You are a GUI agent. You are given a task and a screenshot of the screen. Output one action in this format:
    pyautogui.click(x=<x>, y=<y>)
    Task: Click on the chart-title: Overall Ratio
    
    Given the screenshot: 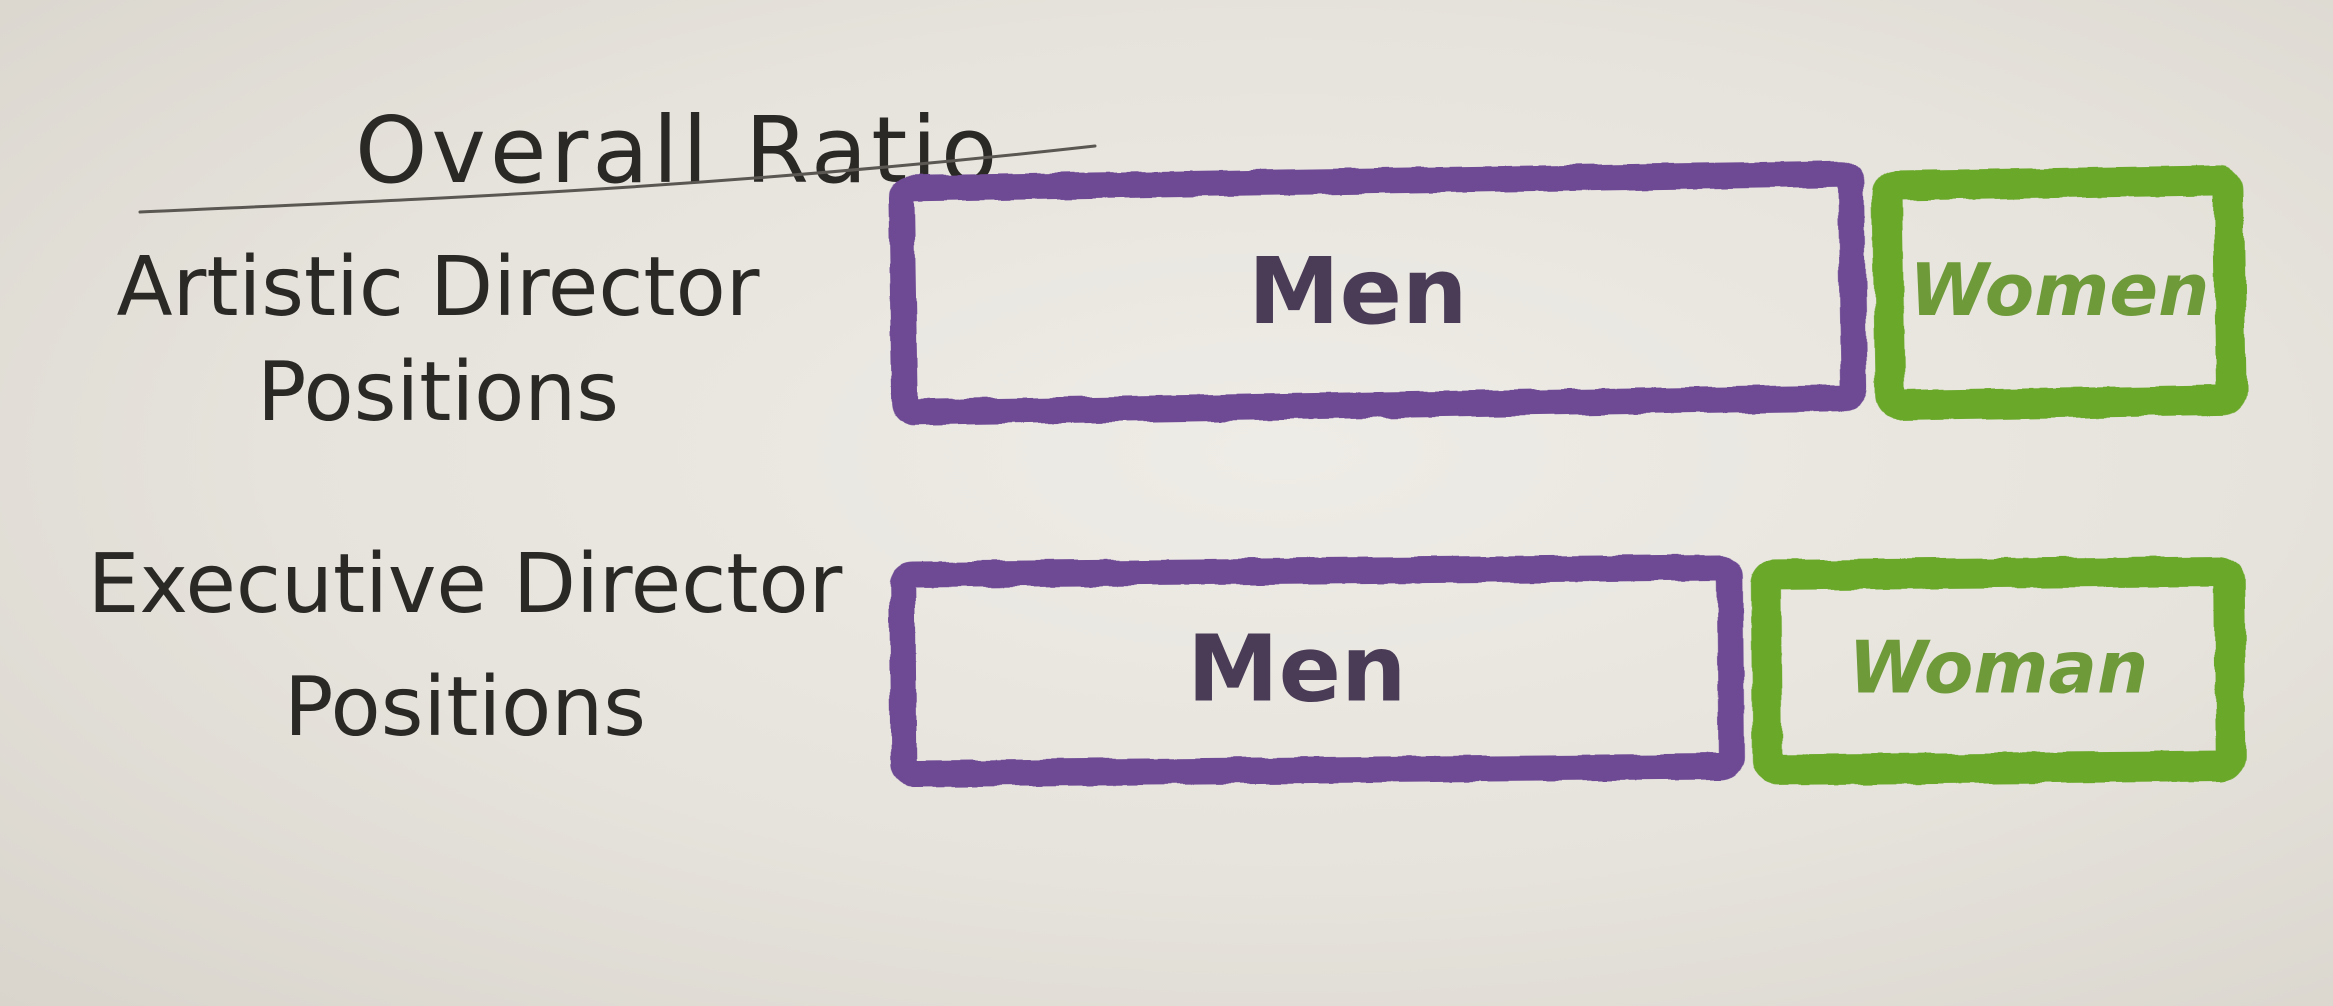 What is the action you would take?
    pyautogui.click(x=678, y=150)
    